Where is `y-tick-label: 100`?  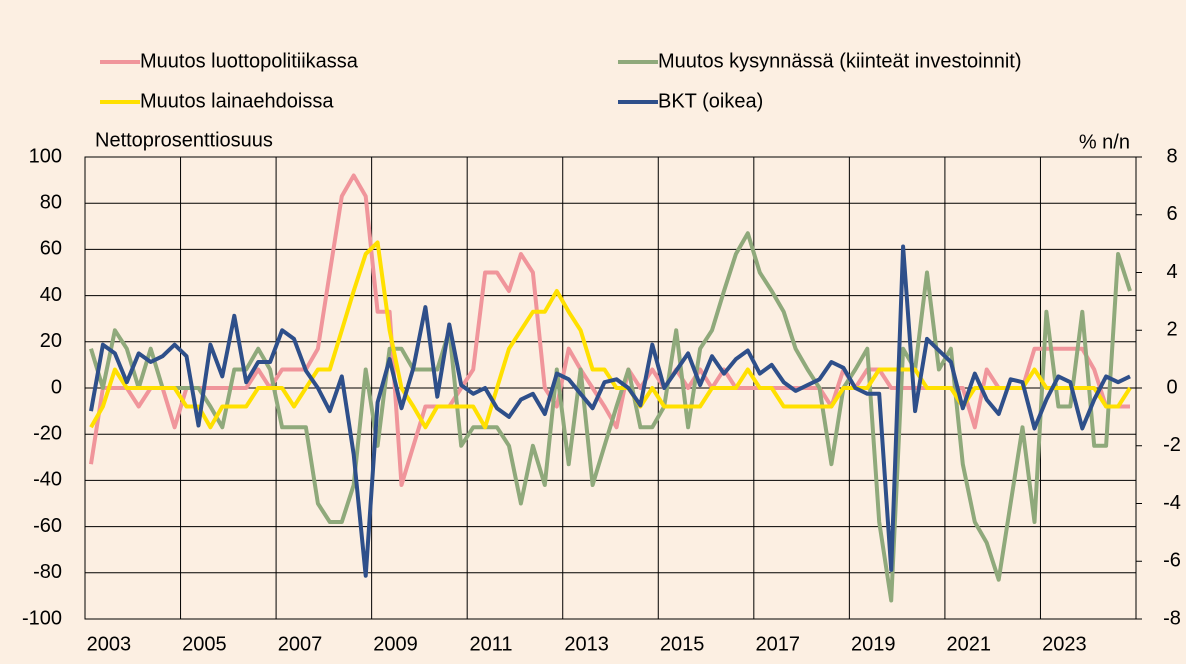
y-tick-label: 100 is located at coordinates (45, 156).